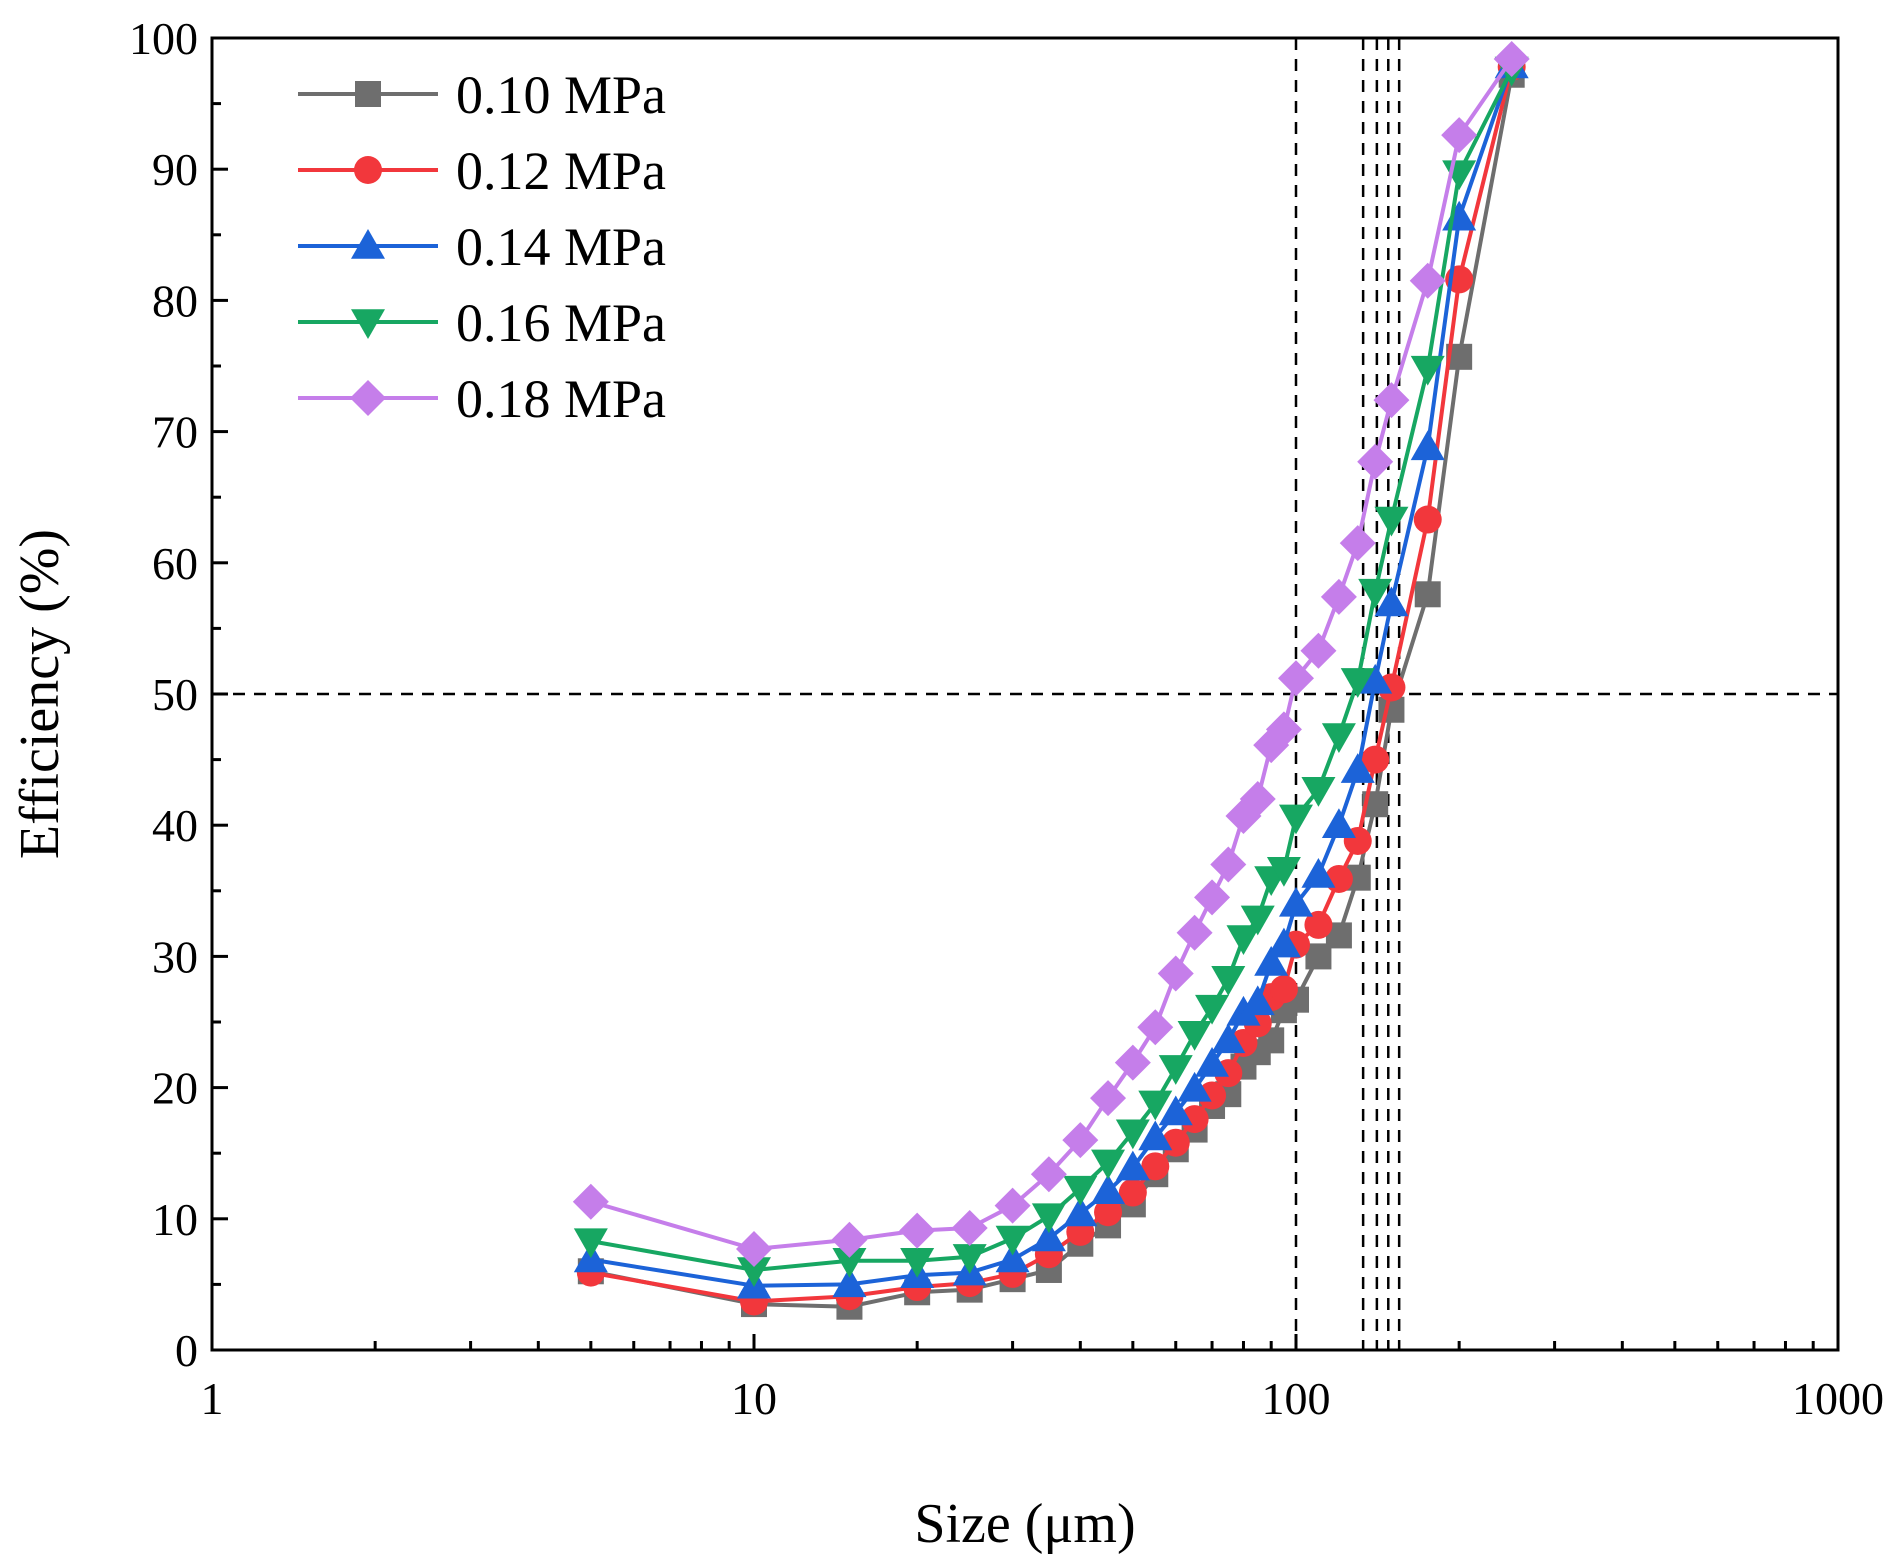 This screenshot has height=1568, width=1901. What do you see at coordinates (561, 323) in the screenshot?
I see `legend-label: 0.16 MPa` at bounding box center [561, 323].